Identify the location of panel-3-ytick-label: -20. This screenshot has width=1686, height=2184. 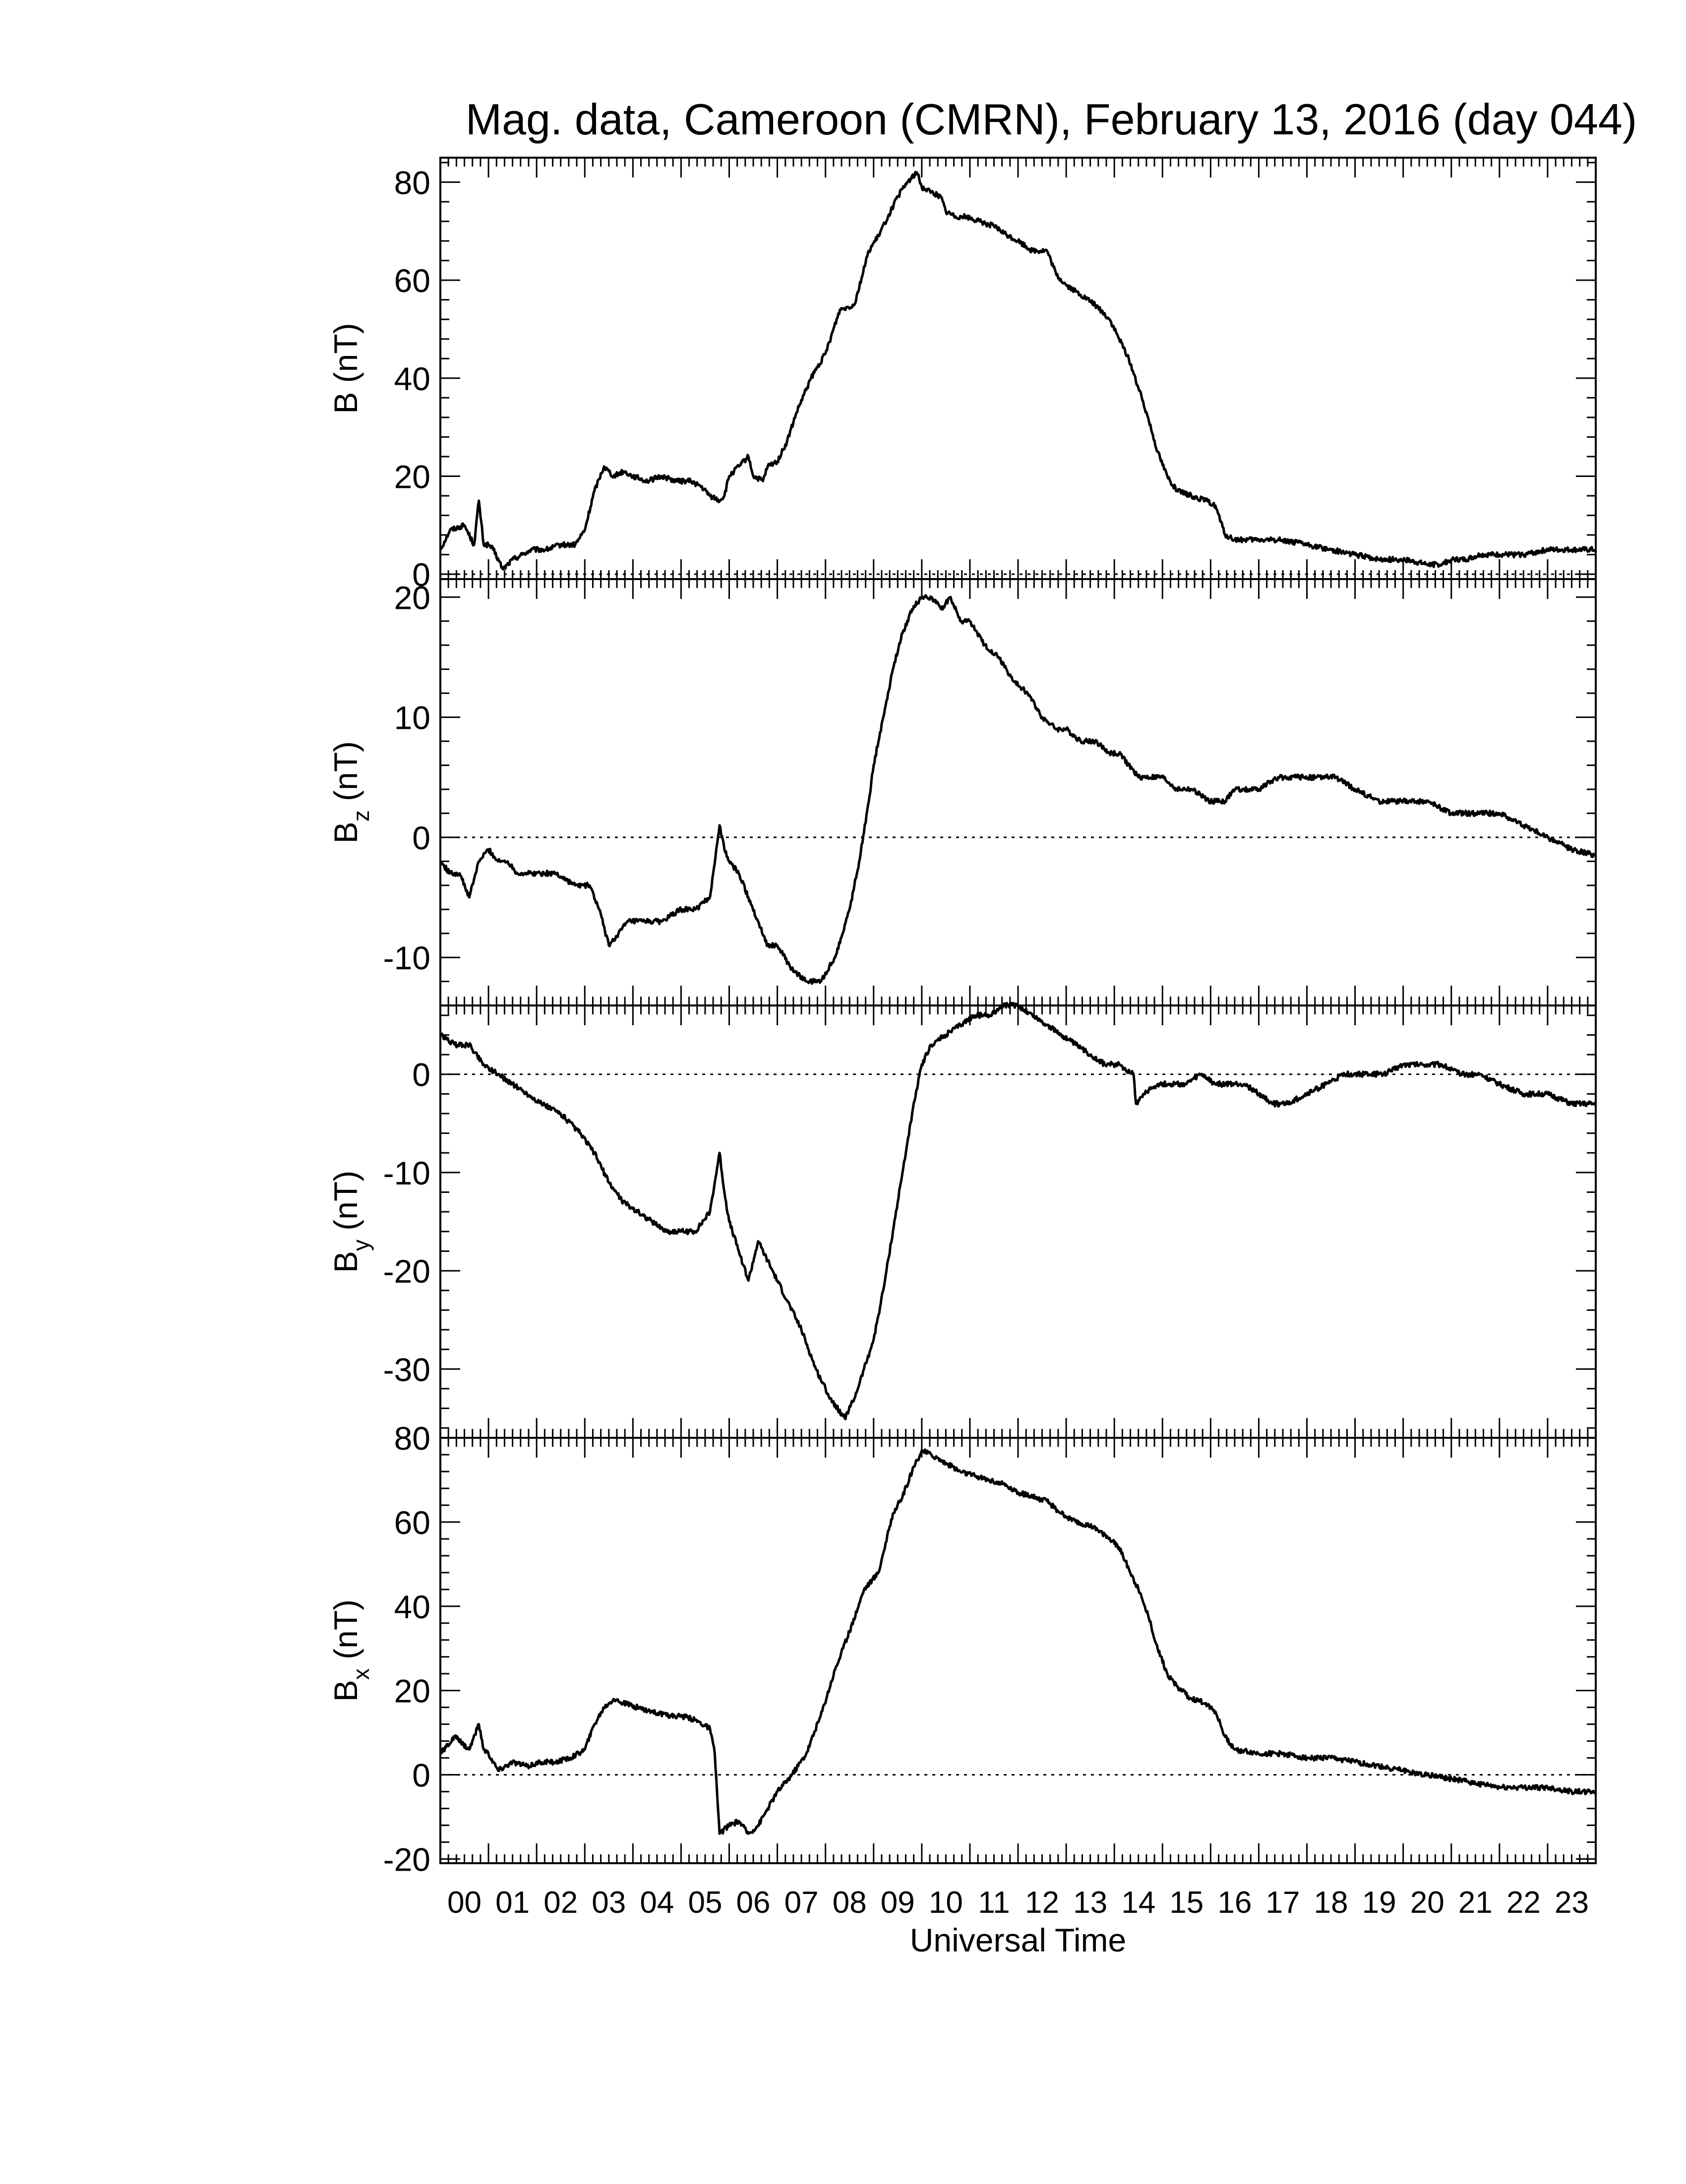
(407, 1271).